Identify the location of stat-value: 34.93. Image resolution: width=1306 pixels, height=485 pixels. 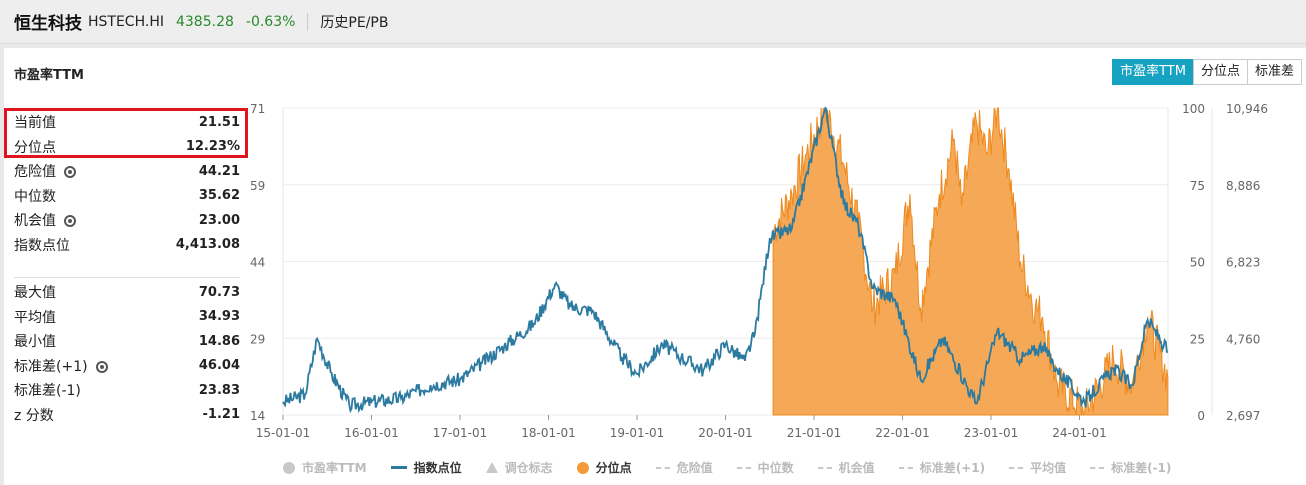
(219, 317).